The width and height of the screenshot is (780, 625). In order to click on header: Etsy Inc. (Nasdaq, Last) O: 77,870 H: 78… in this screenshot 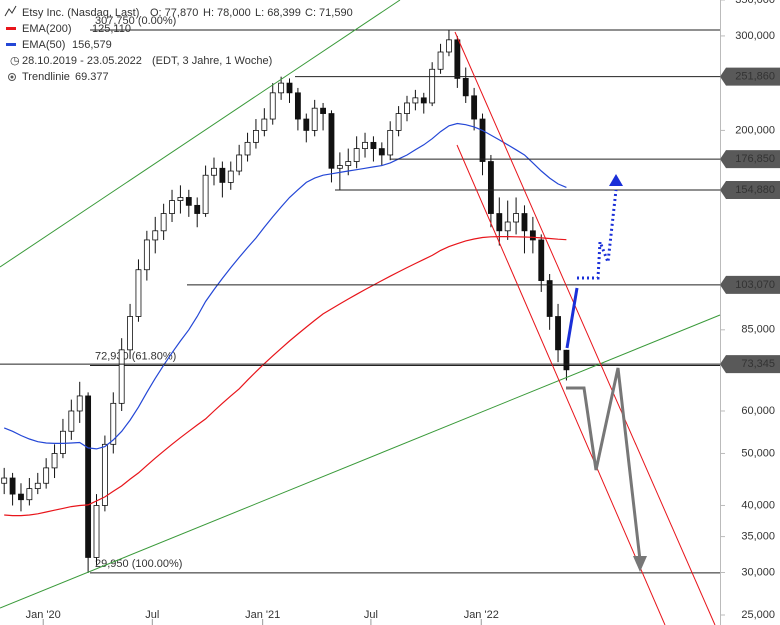, I will do `click(178, 44)`.